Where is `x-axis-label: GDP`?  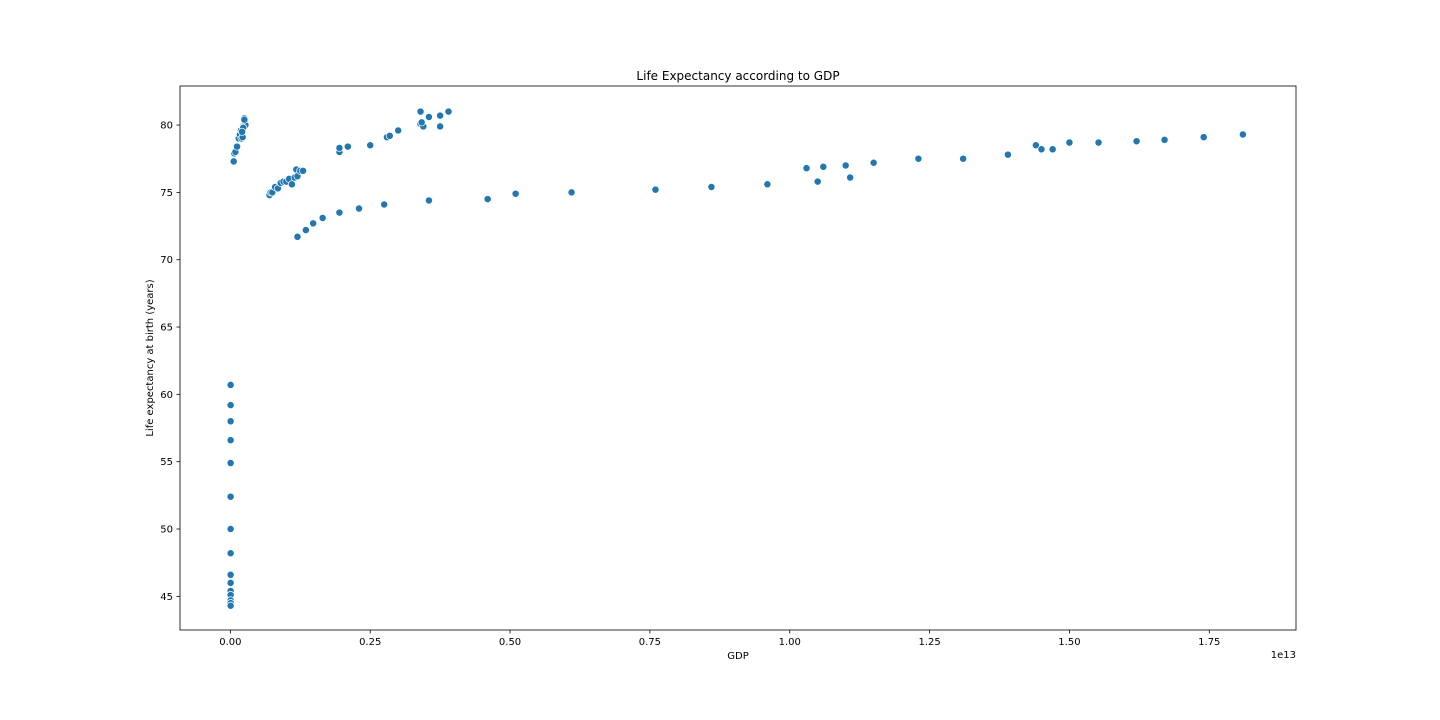
x-axis-label: GDP is located at coordinates (737, 656).